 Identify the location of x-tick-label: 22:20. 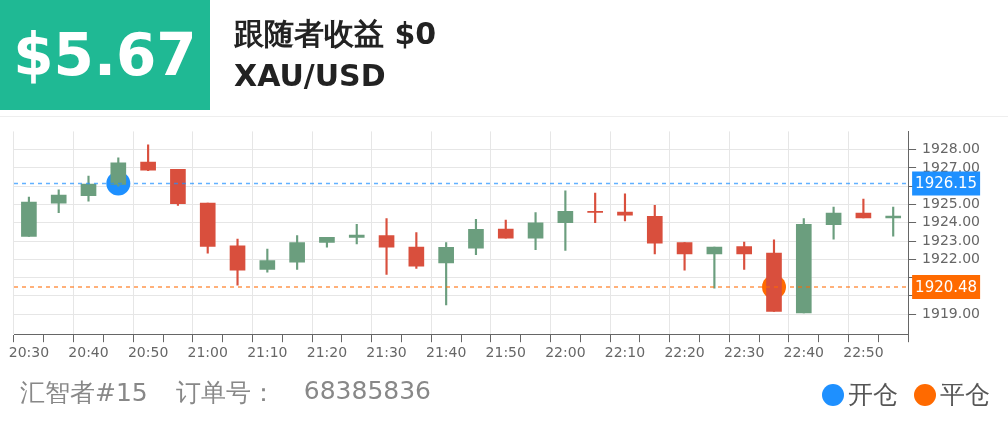
(684, 352).